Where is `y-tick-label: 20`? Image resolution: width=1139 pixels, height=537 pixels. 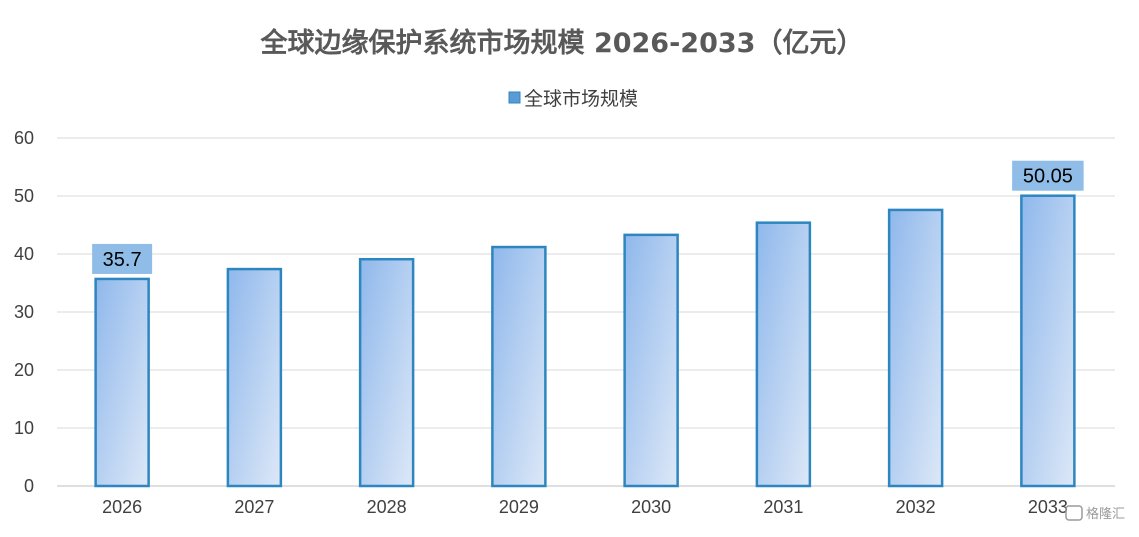 y-tick-label: 20 is located at coordinates (24, 370).